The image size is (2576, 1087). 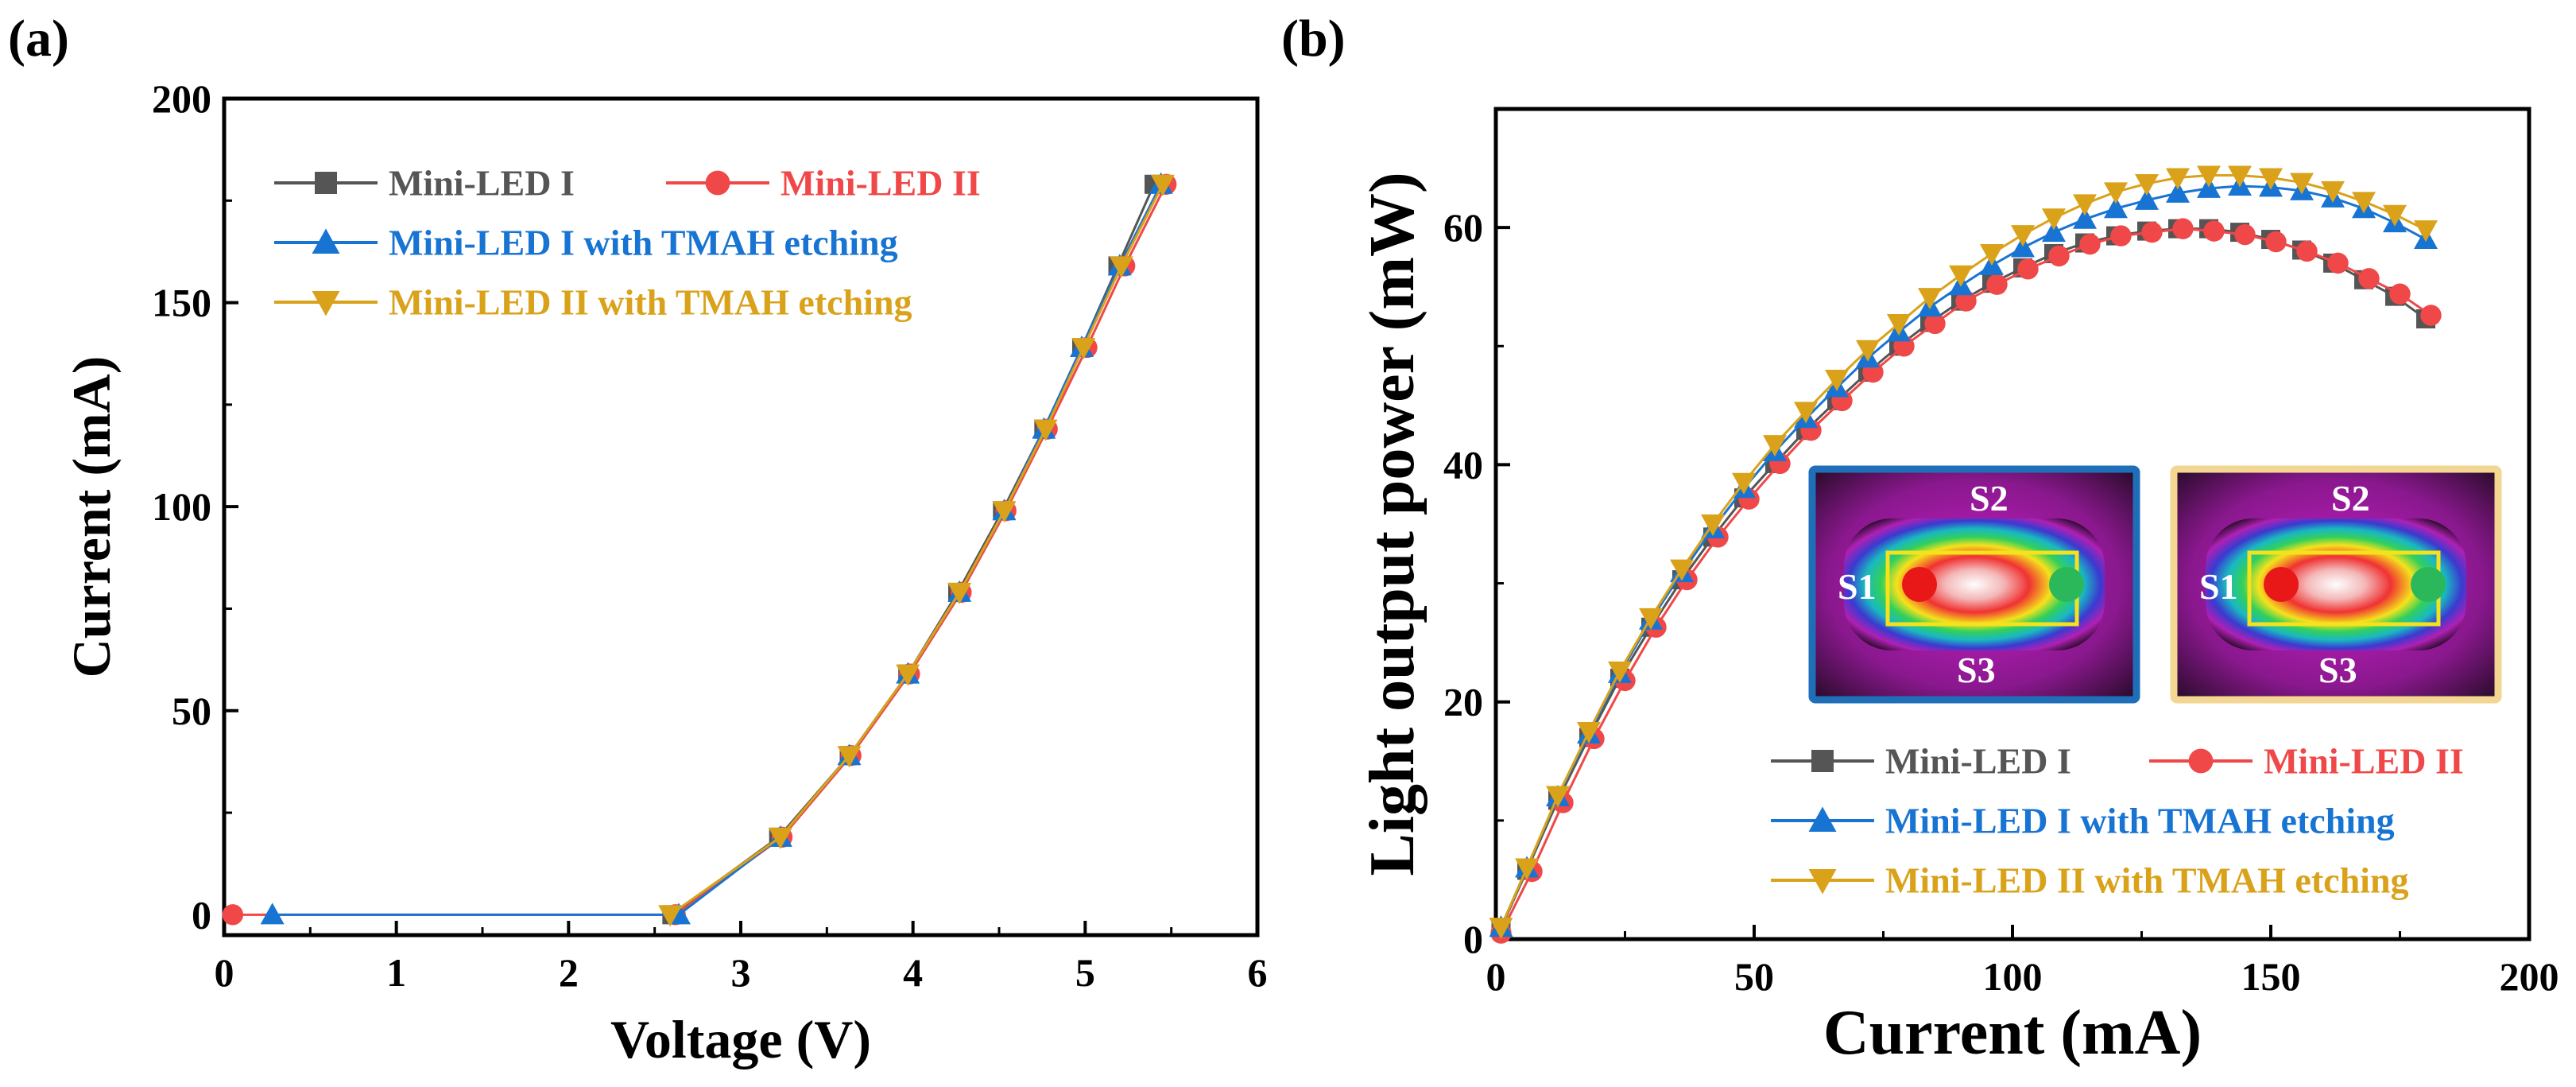 What do you see at coordinates (2155, 584) in the screenshot?
I see `insets-b: S2 S1 S3 S2 S1 S3` at bounding box center [2155, 584].